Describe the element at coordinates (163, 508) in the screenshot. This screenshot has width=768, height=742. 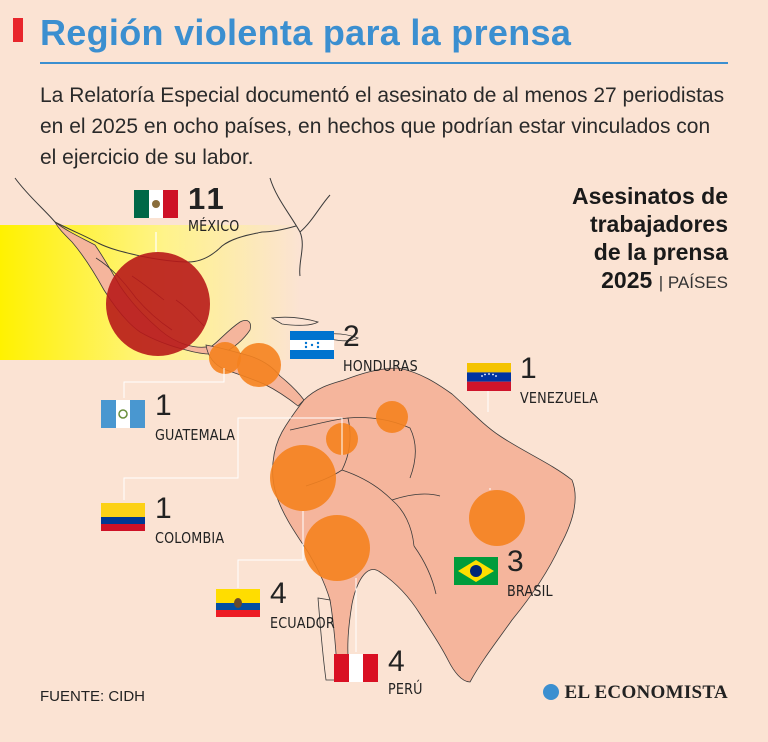
I see `colombia-count: 1` at that location.